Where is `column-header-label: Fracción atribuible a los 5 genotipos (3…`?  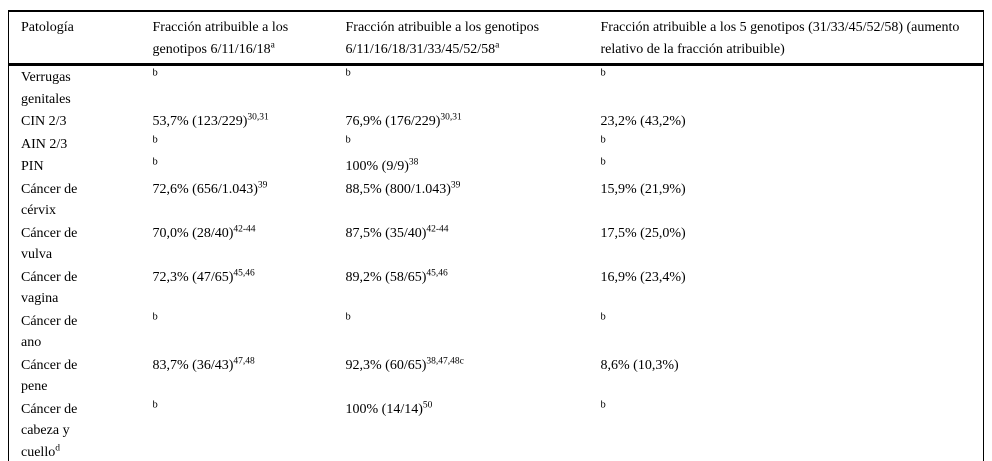
column-header-label: Fracción atribuible a los 5 genotipos (3… is located at coordinates (780, 38).